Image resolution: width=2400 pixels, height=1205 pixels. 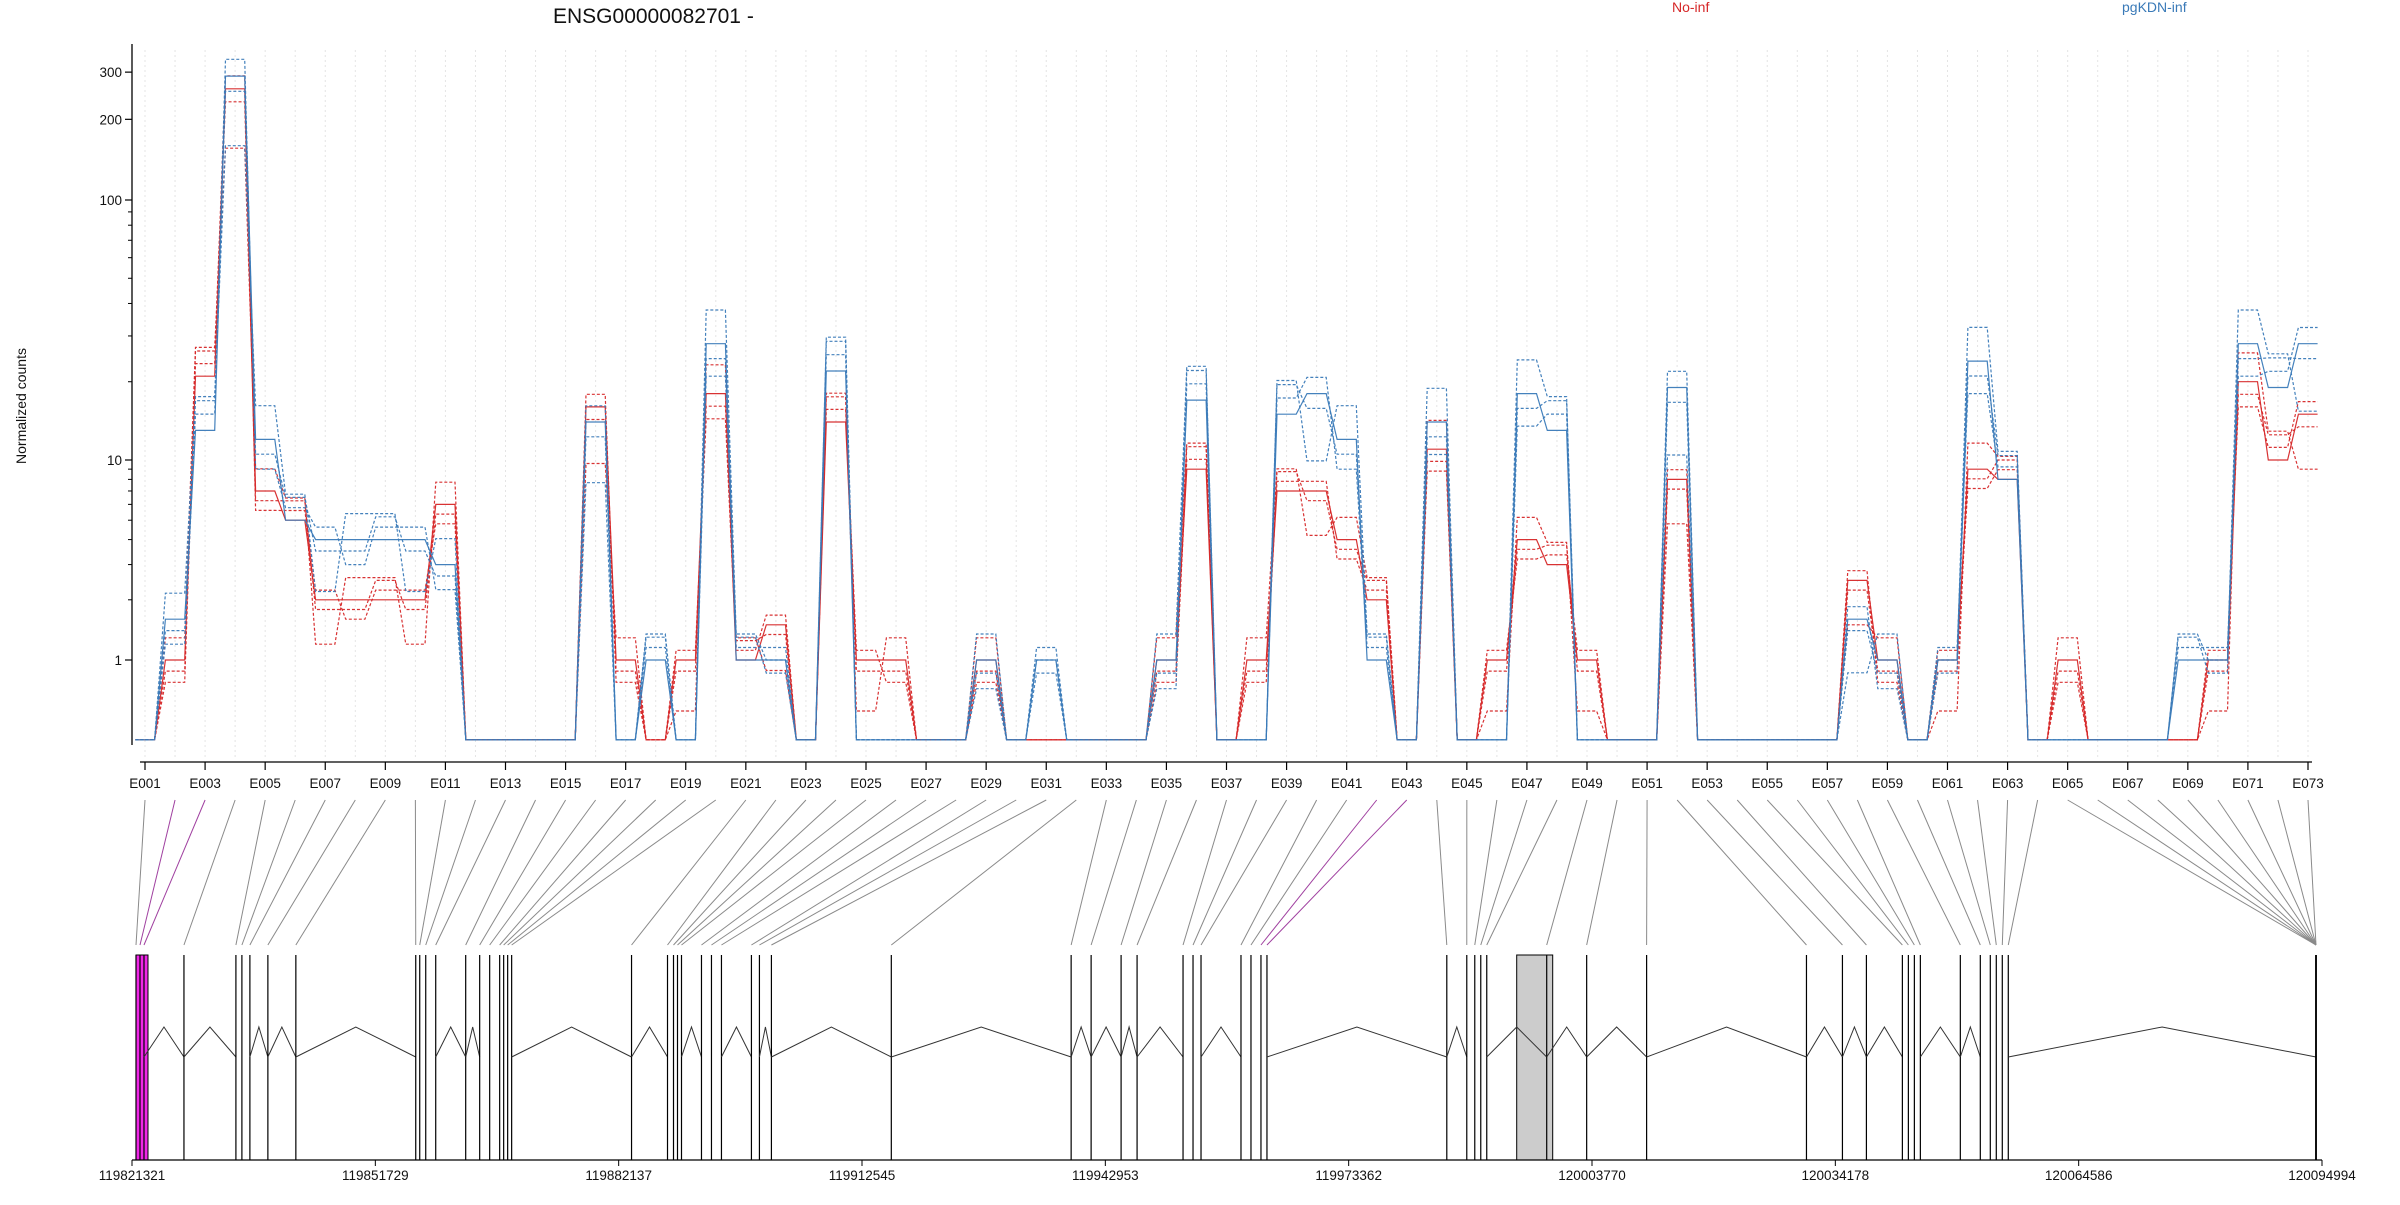 I want to click on x-tick-label: E015, so click(x=566, y=783).